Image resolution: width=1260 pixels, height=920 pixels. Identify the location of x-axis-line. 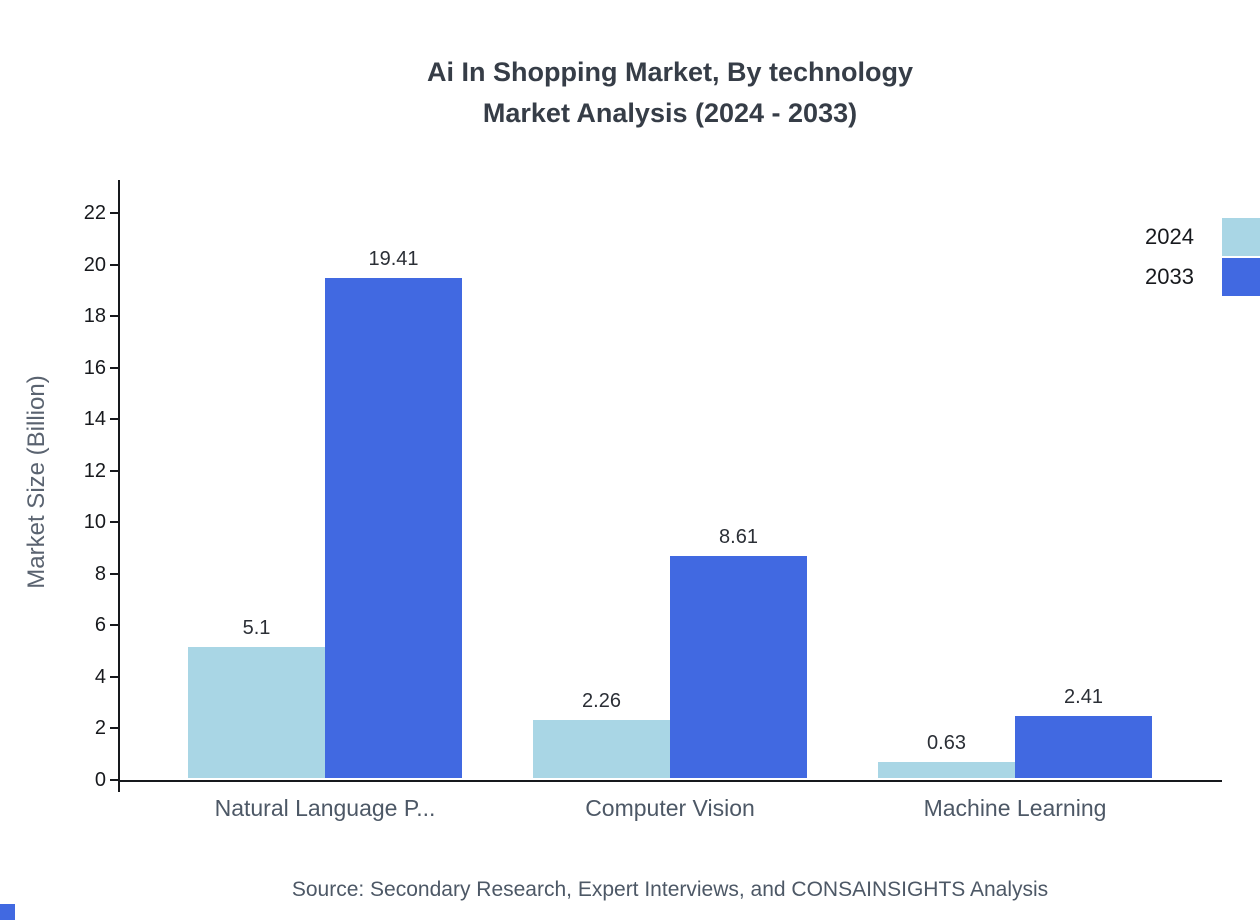
(670, 781).